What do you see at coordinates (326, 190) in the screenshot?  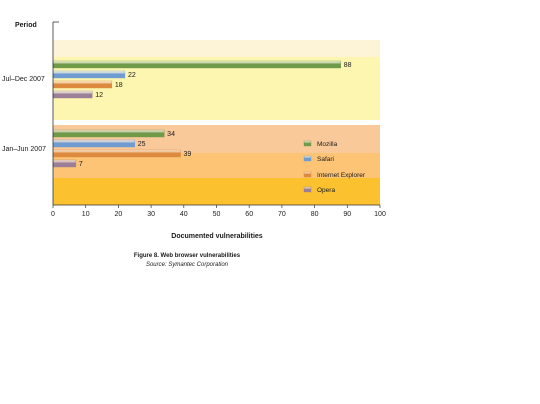 I see `legend-label-opera: Opera` at bounding box center [326, 190].